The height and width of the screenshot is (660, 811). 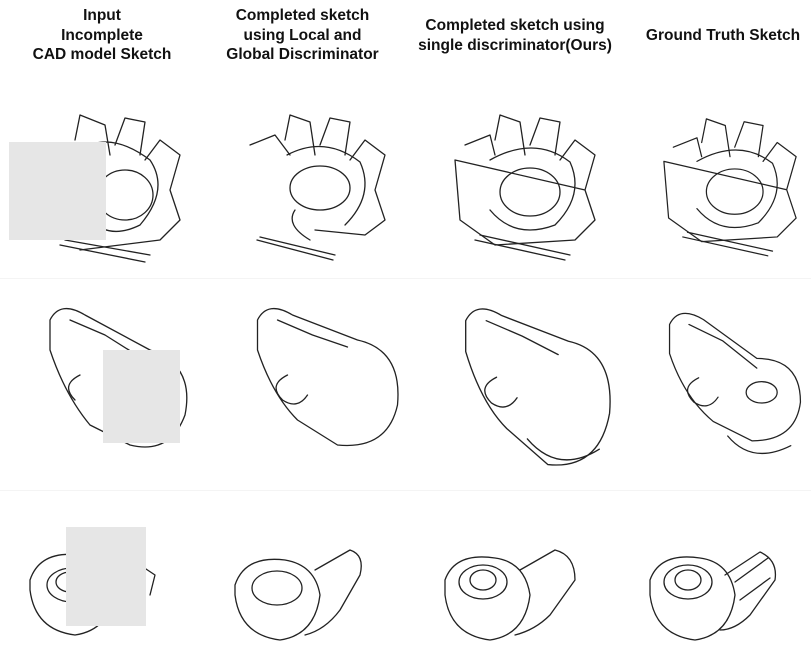 I want to click on header-line: Input, so click(x=102, y=15).